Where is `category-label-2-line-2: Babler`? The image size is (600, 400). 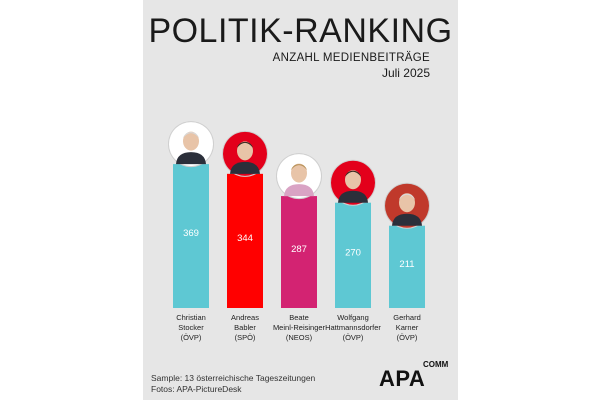
category-label-2-line-2: Babler is located at coordinates (245, 327).